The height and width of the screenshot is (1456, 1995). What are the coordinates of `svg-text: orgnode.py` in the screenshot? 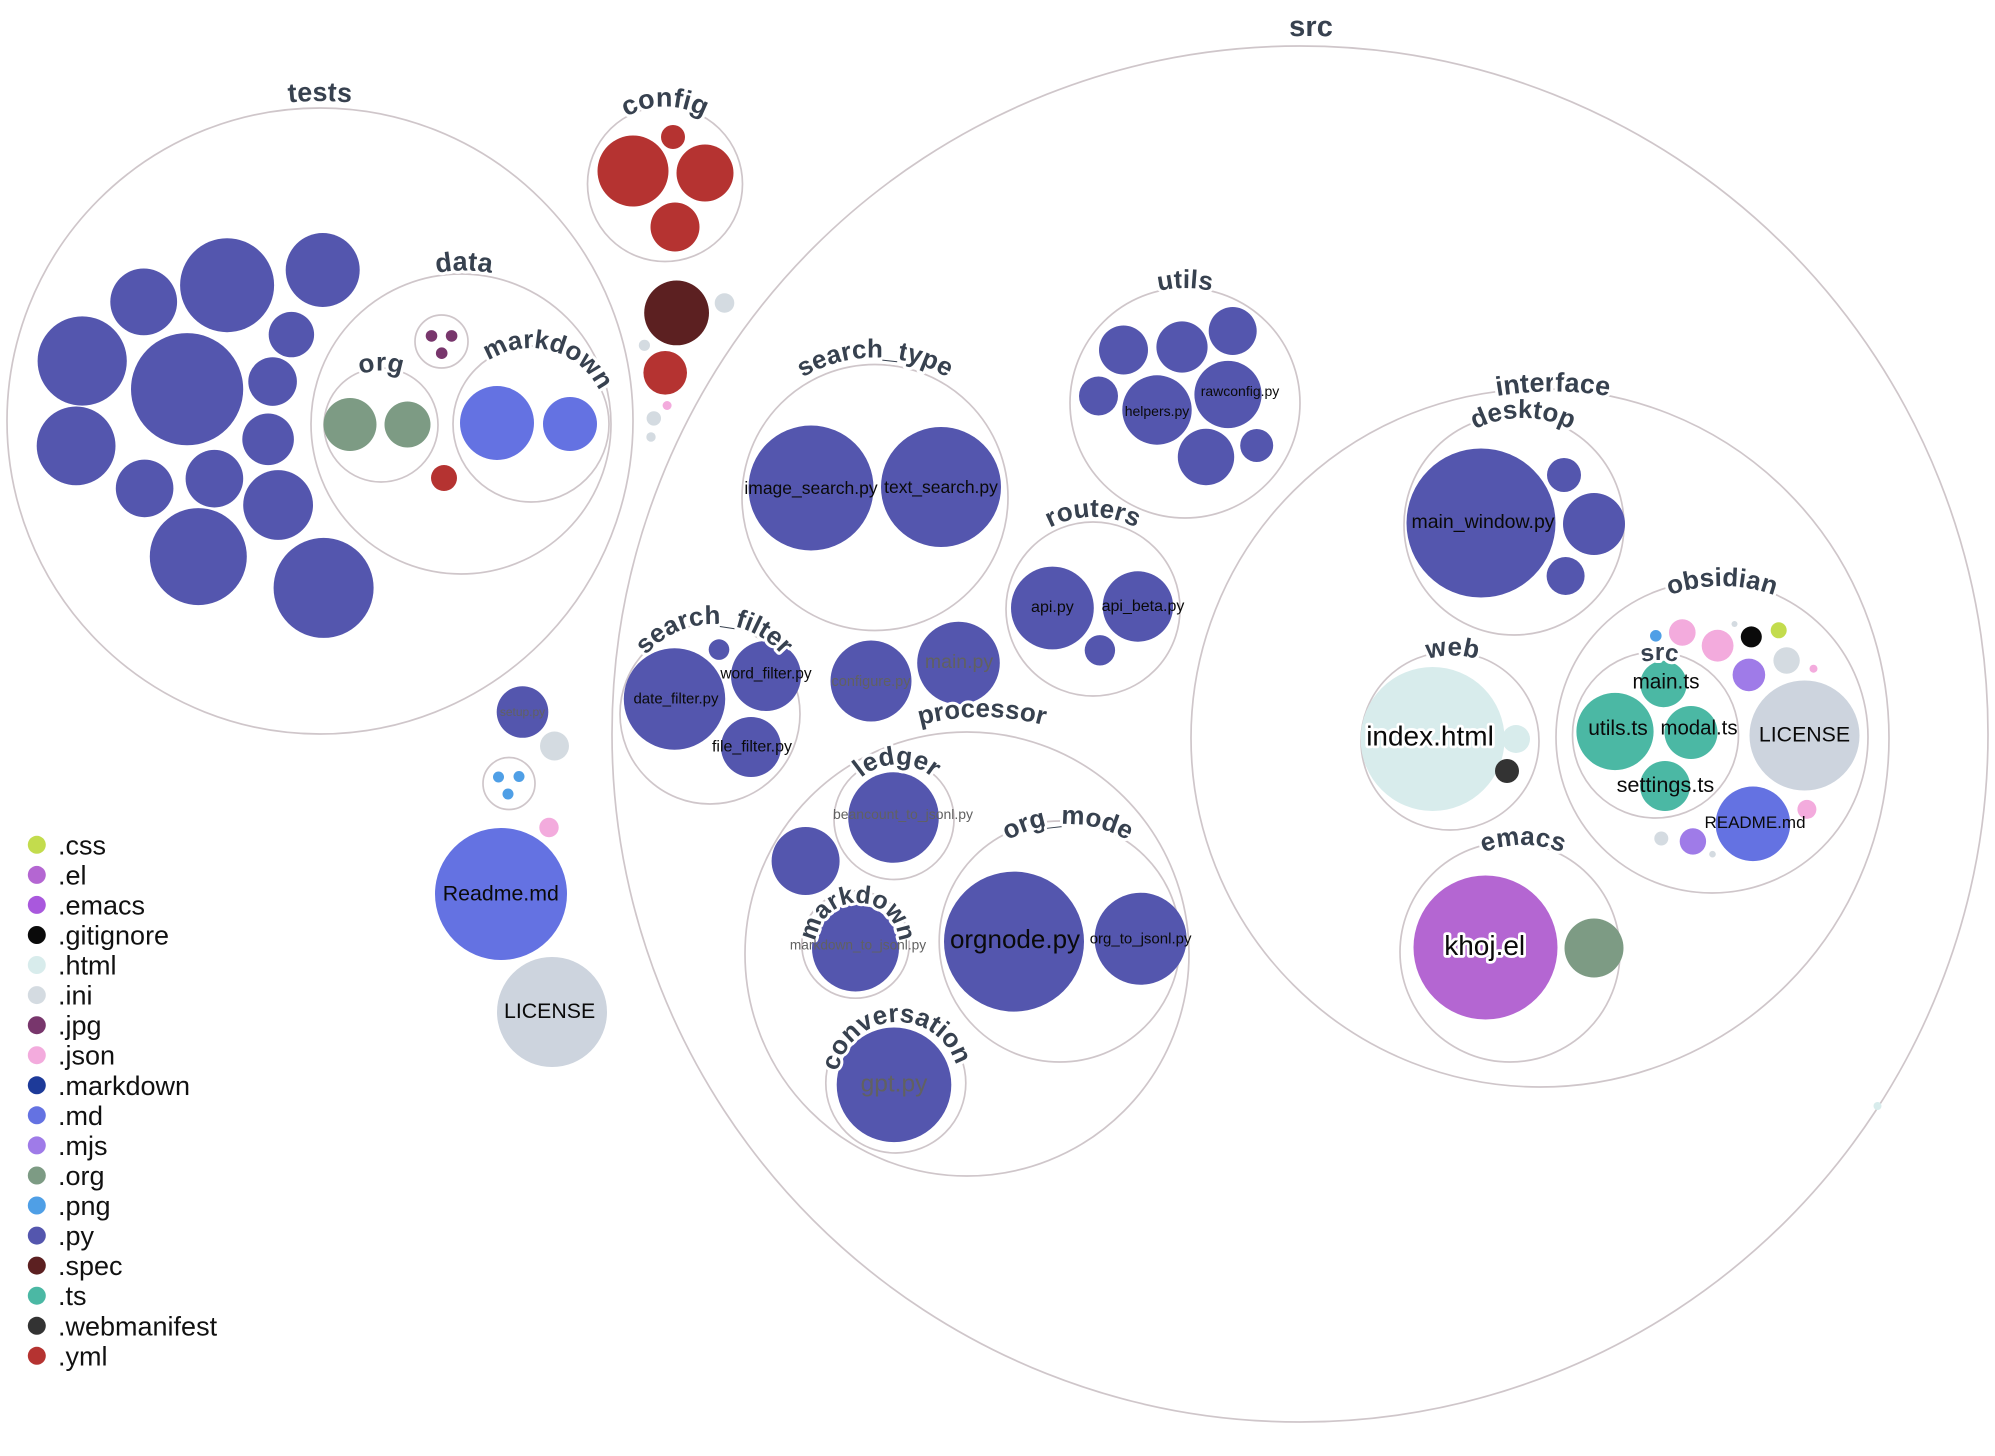 It's located at (1015, 939).